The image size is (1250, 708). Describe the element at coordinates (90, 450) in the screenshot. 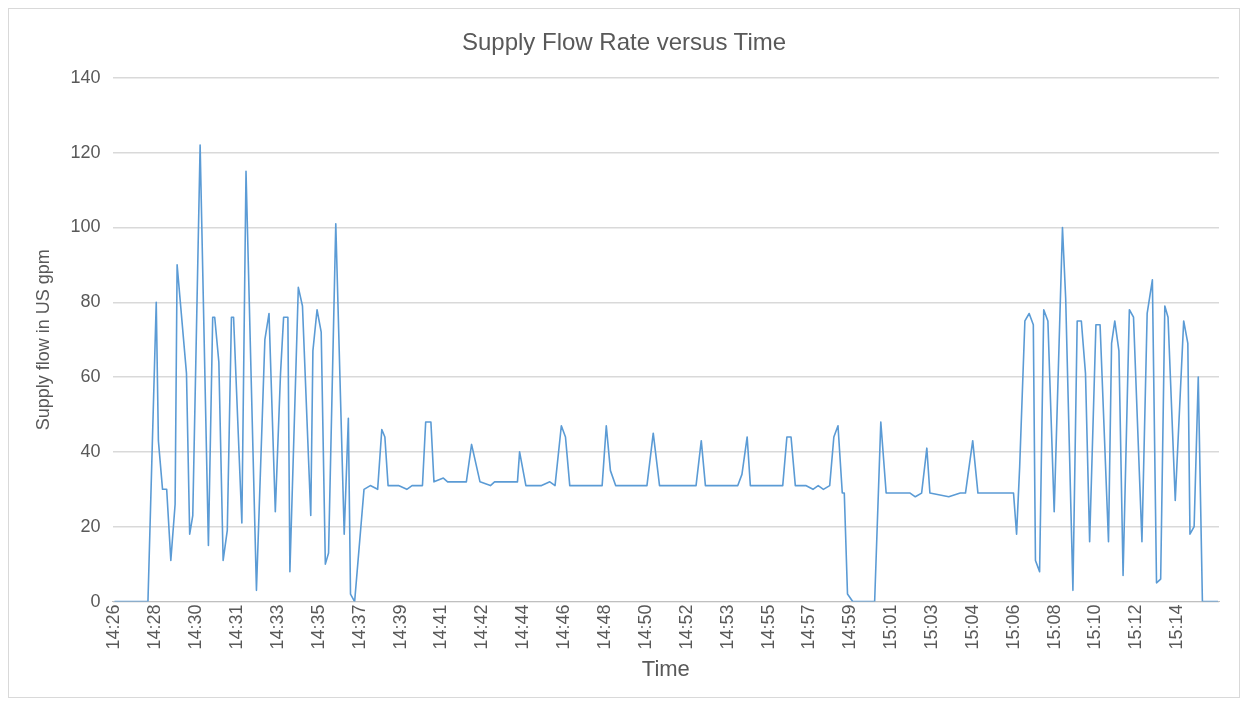

I see `y-tick-label: 40` at that location.